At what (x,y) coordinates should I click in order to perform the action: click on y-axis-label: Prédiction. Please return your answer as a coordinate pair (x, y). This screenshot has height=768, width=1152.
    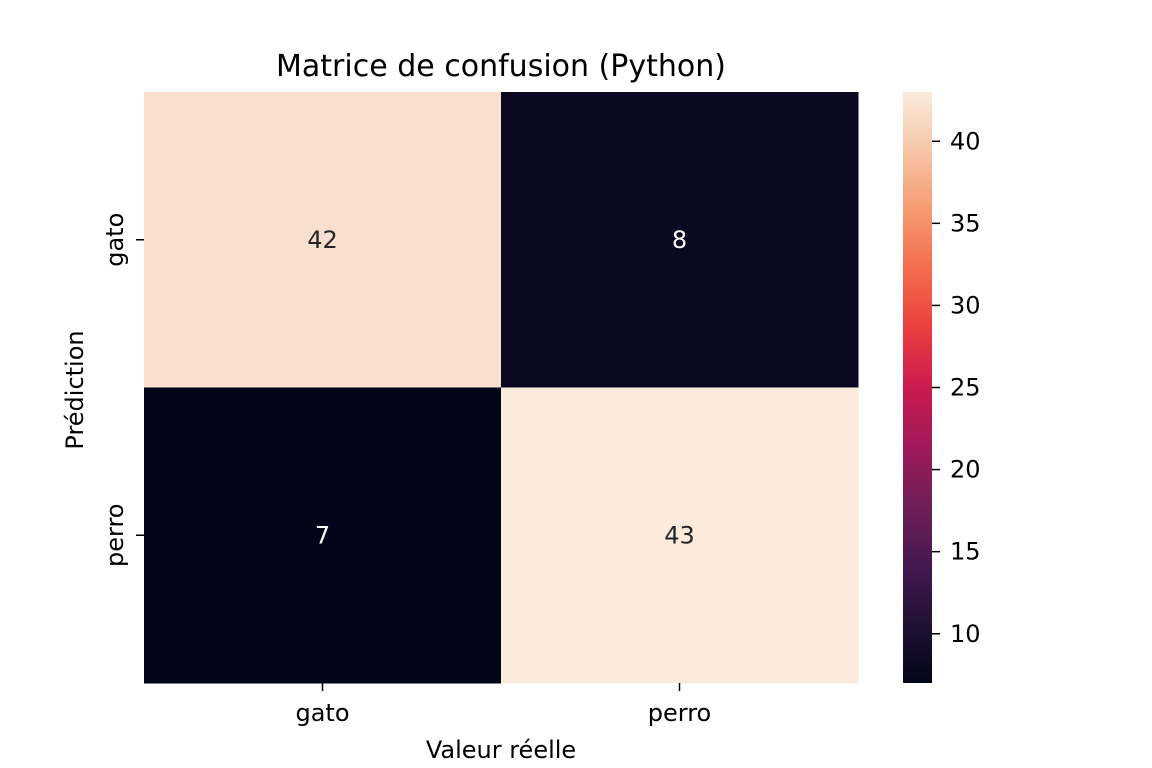
    Looking at the image, I should click on (75, 389).